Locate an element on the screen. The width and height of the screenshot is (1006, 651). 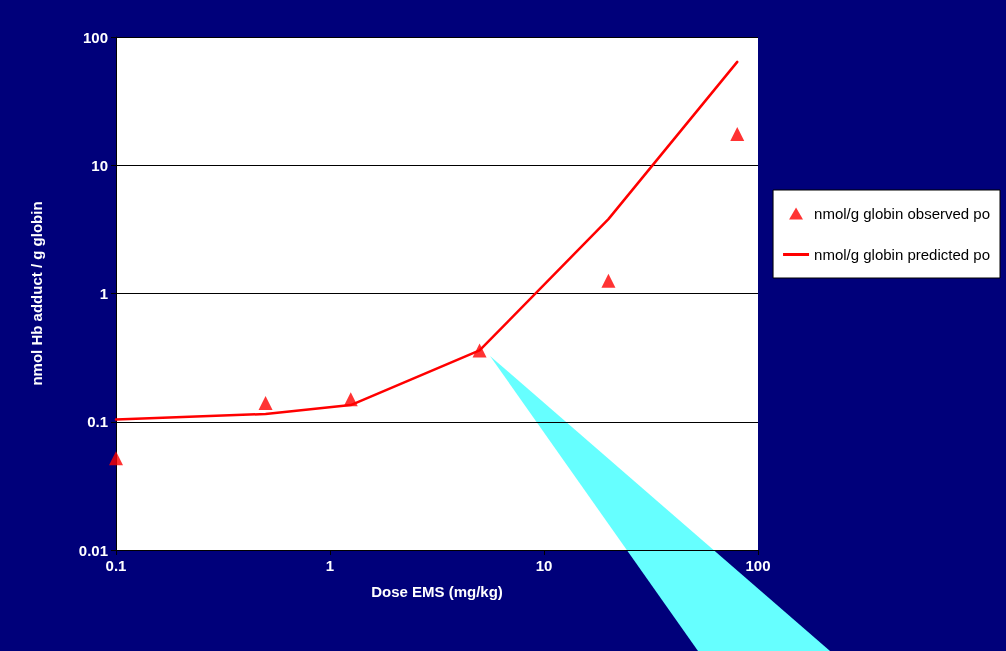
y-tick-label: 0.01 is located at coordinates (93, 550).